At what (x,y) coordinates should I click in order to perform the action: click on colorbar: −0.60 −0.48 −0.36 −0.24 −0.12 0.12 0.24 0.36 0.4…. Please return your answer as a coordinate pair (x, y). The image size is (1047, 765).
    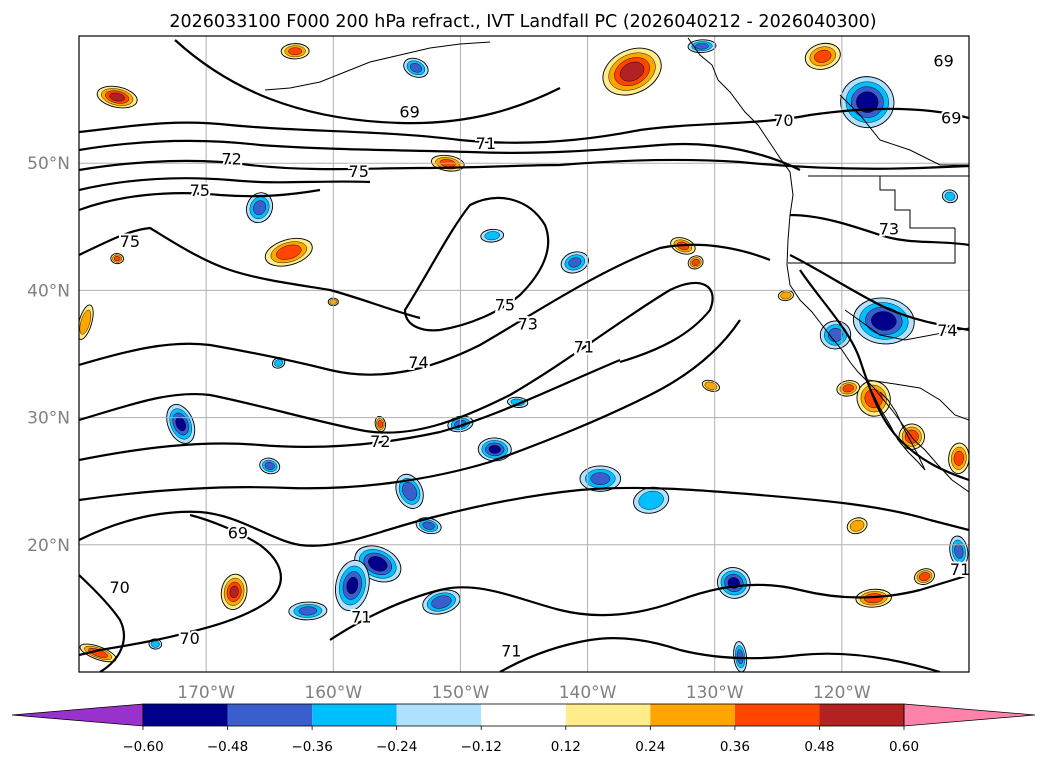
    Looking at the image, I should click on (523, 729).